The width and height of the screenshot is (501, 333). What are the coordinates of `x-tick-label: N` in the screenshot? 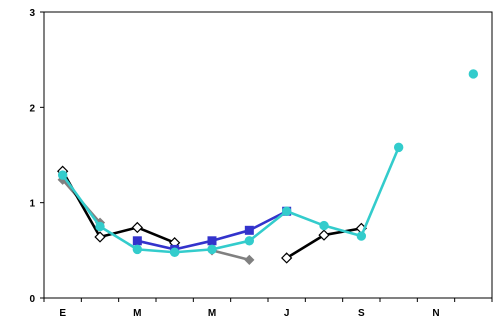 It's located at (435, 313).